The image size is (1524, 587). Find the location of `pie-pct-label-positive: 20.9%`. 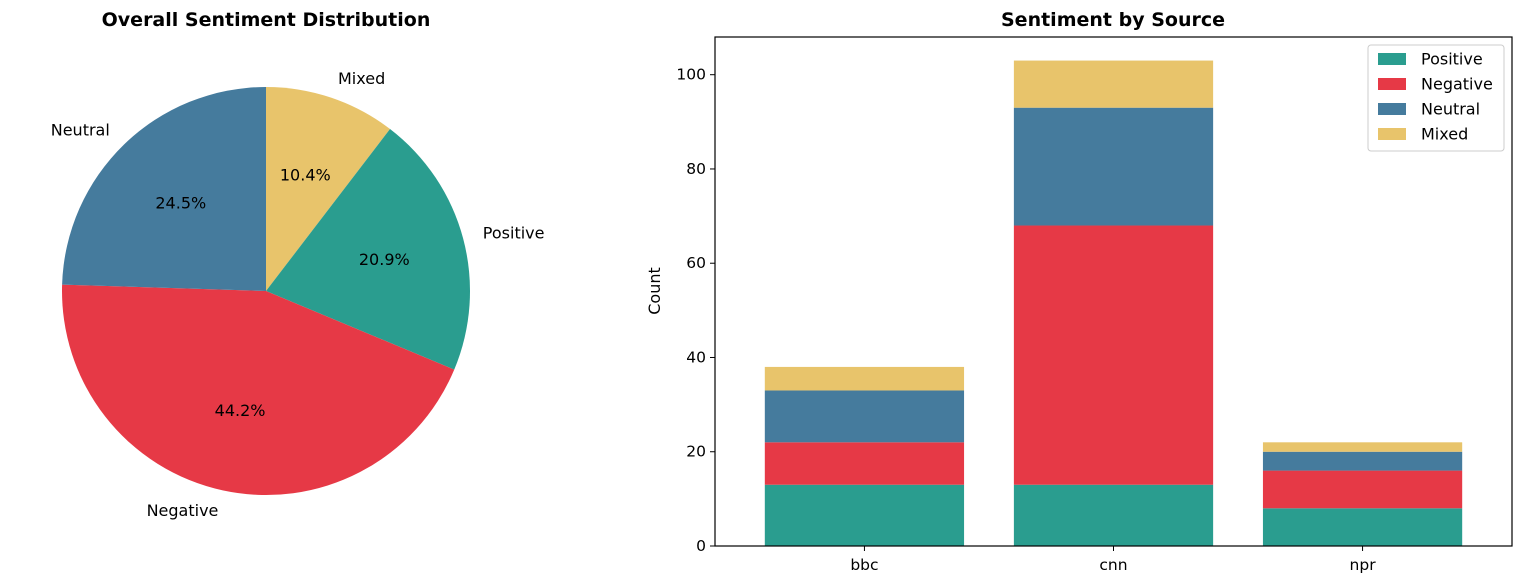

pie-pct-label-positive: 20.9% is located at coordinates (384, 259).